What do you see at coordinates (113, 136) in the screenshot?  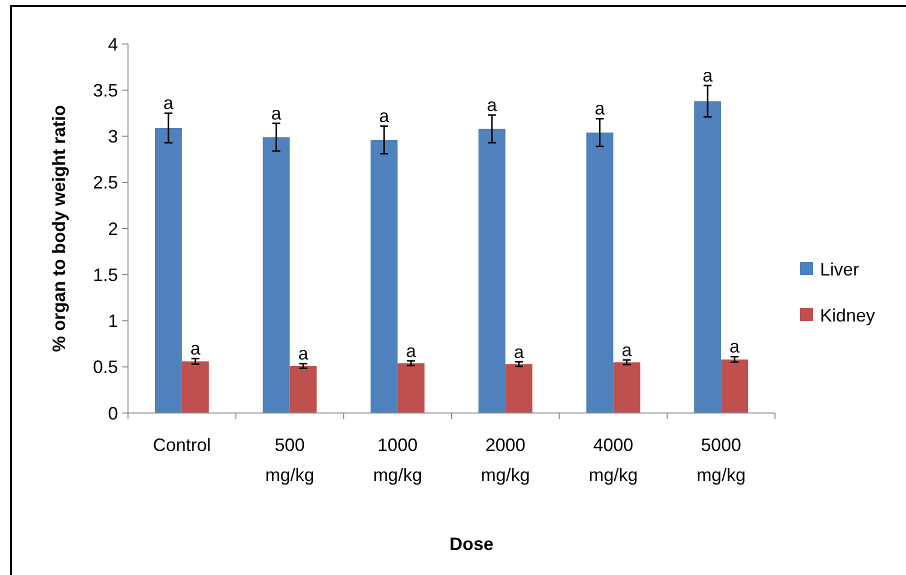 I see `y-tick-label: 3` at bounding box center [113, 136].